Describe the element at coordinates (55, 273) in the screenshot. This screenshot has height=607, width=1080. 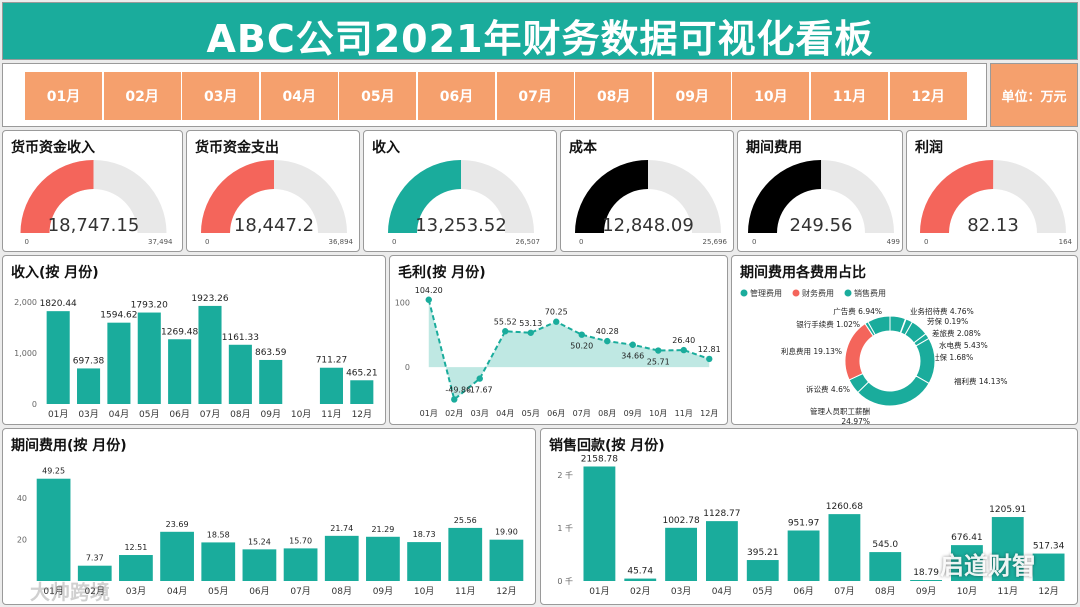
I see `chart-title: 收入(按 月份)` at that location.